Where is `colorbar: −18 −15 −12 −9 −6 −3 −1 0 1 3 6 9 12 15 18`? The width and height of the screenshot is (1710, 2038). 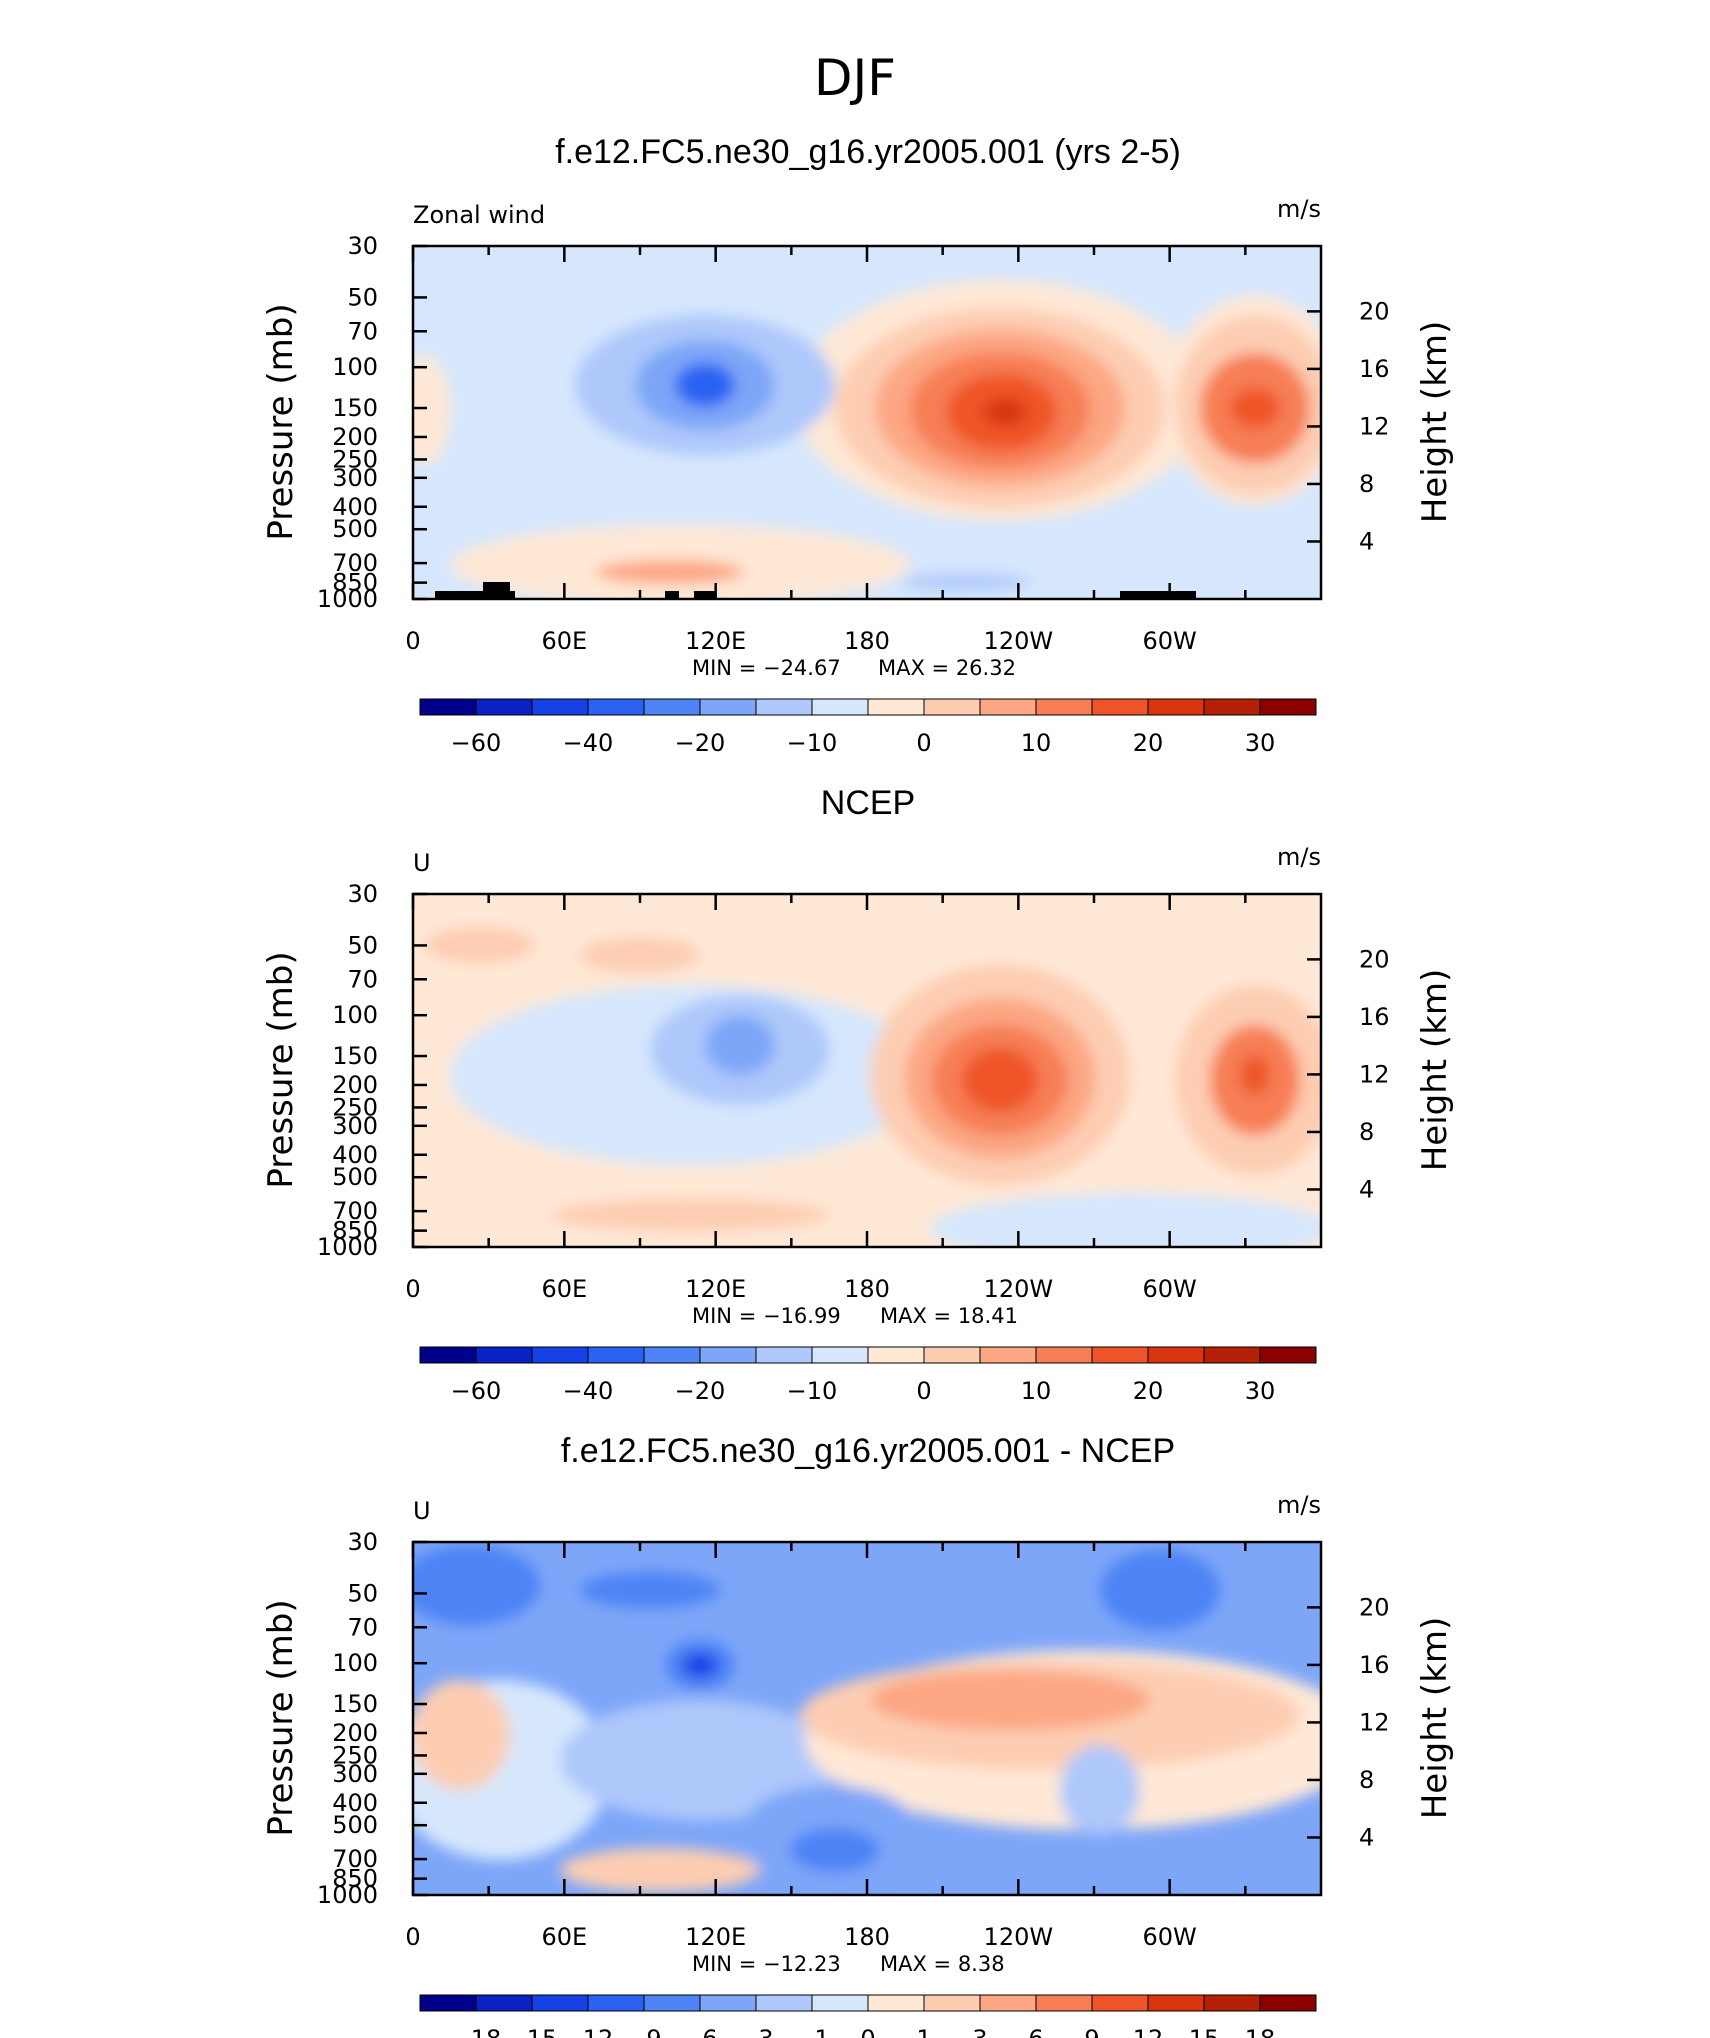
colorbar: −18 −15 −12 −9 −6 −3 −1 0 1 3 6 9 12 15 18 is located at coordinates (868, 2016).